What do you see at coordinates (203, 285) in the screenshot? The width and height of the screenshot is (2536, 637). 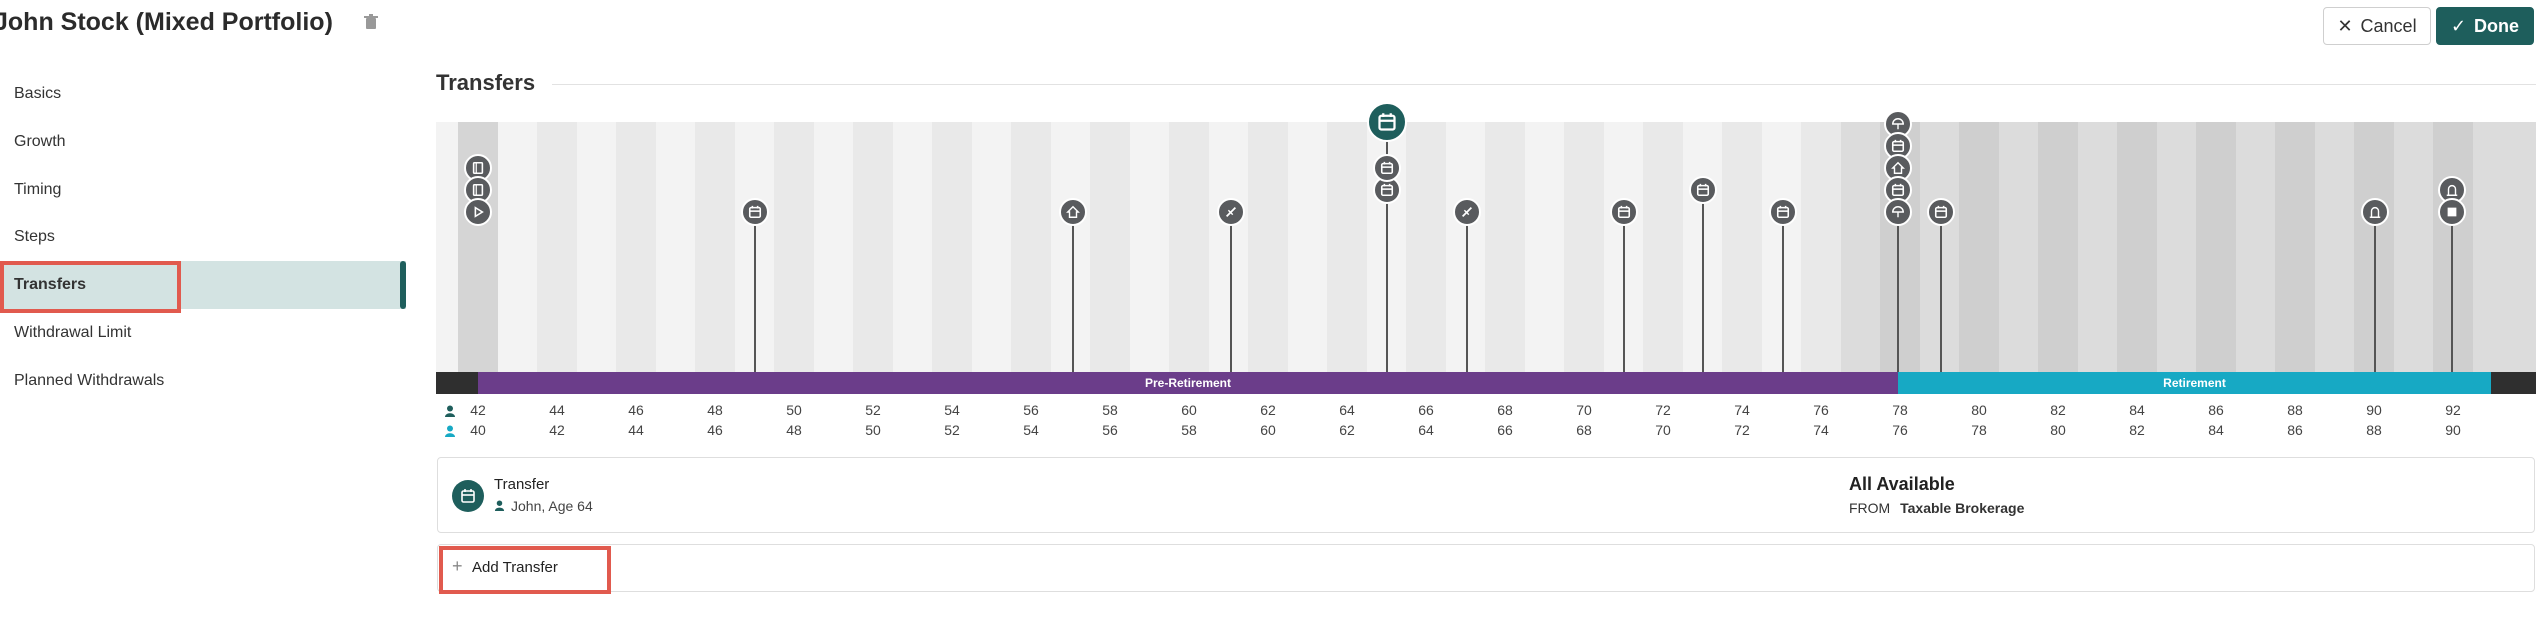 I see `sidebar-item-transfers: Transfers` at bounding box center [203, 285].